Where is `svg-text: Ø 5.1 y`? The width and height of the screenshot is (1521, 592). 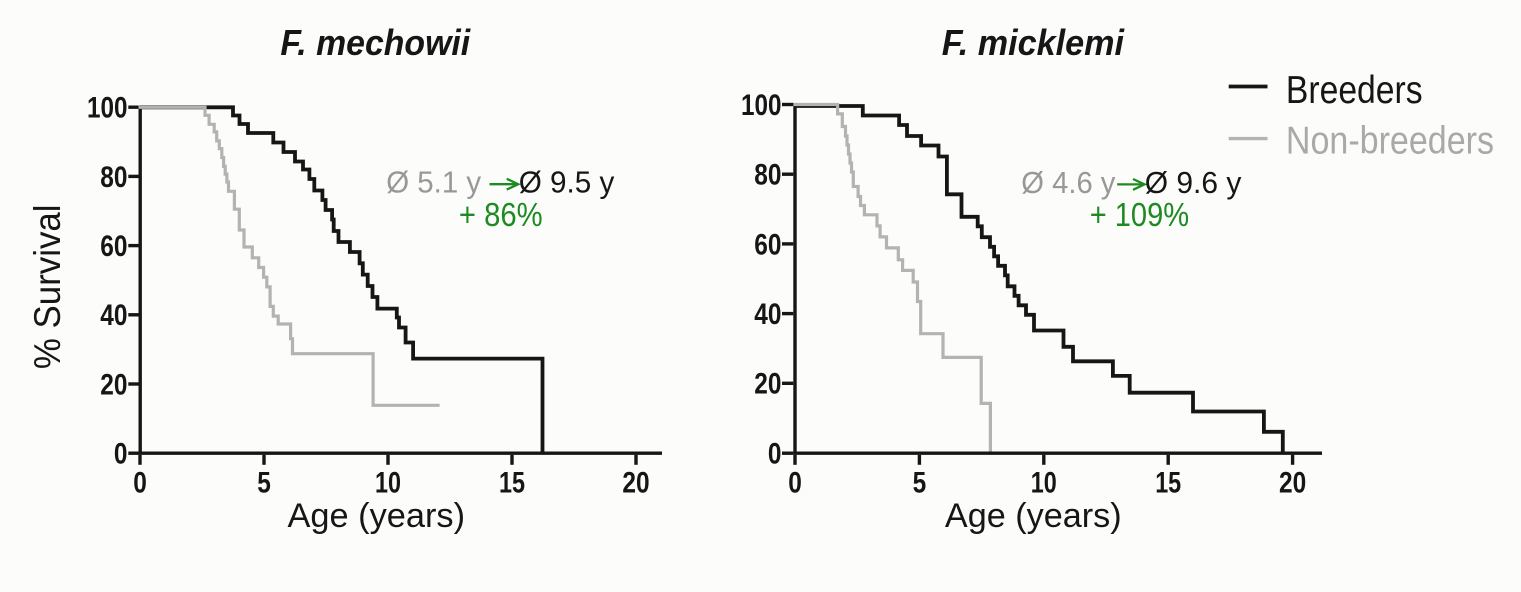 svg-text: Ø 5.1 y is located at coordinates (433, 182).